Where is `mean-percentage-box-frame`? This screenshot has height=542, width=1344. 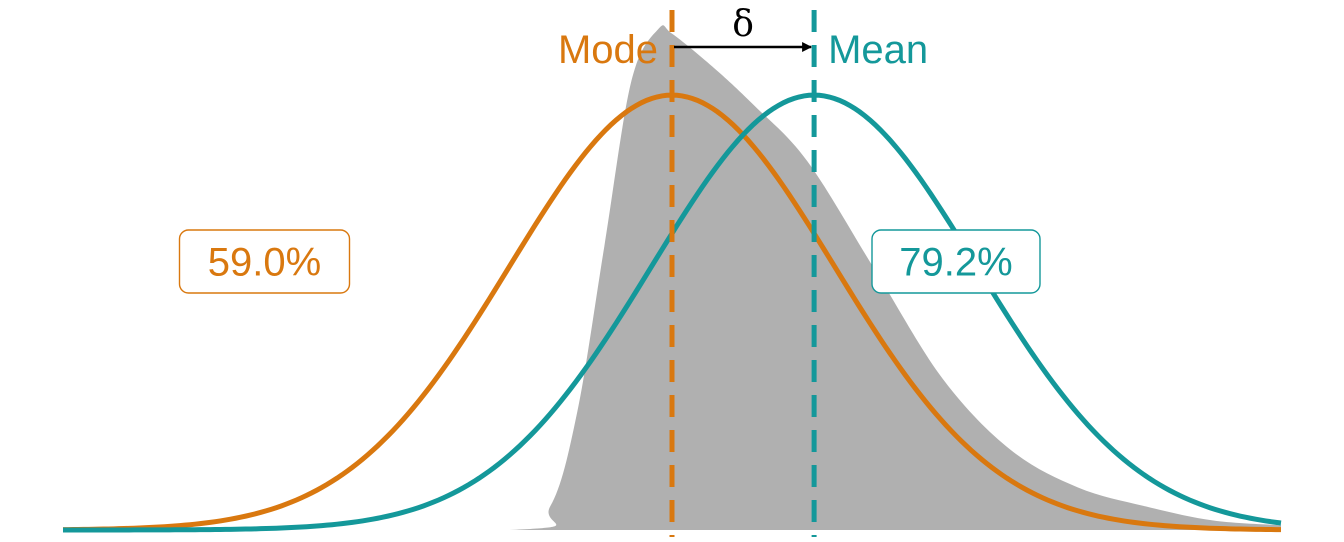 mean-percentage-box-frame is located at coordinates (956, 261).